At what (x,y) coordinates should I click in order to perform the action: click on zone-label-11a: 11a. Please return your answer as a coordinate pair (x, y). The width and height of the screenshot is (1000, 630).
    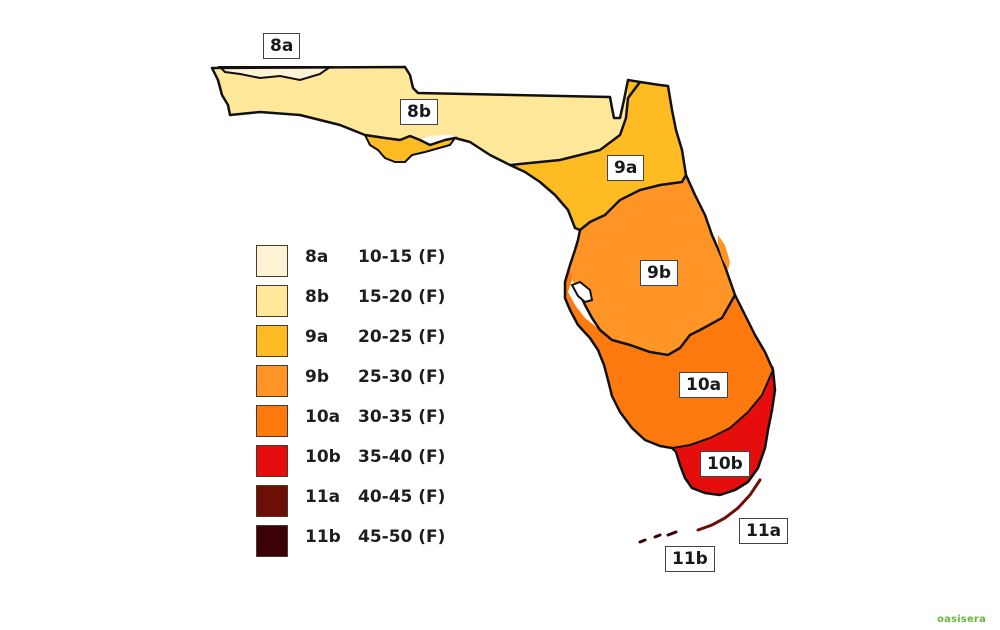
    Looking at the image, I should click on (764, 531).